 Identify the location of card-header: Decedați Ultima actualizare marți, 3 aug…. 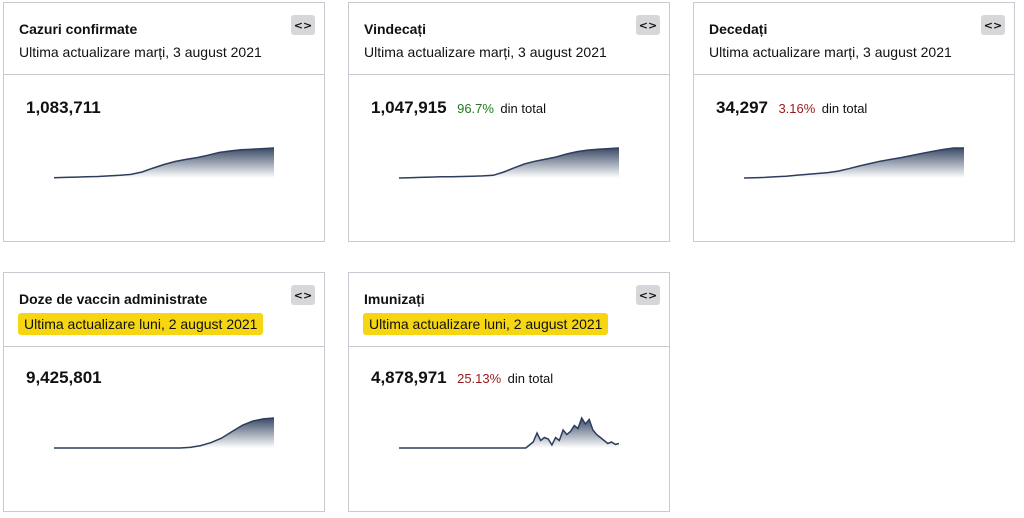
(854, 39).